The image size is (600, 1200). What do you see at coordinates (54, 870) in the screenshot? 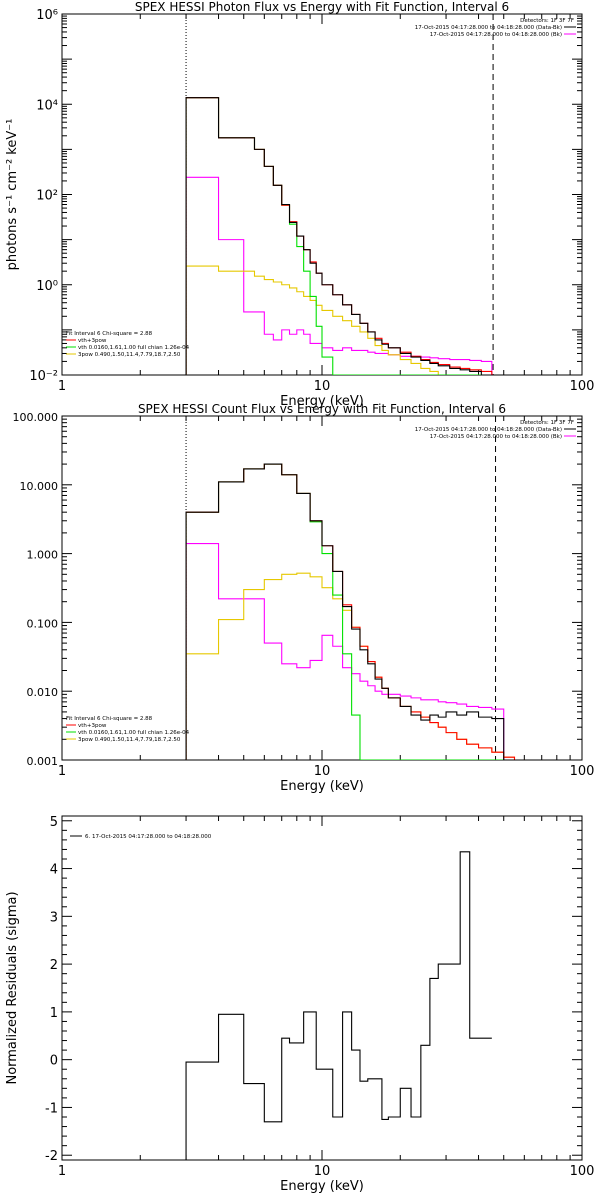
I see `y-tick-label: 4` at bounding box center [54, 870].